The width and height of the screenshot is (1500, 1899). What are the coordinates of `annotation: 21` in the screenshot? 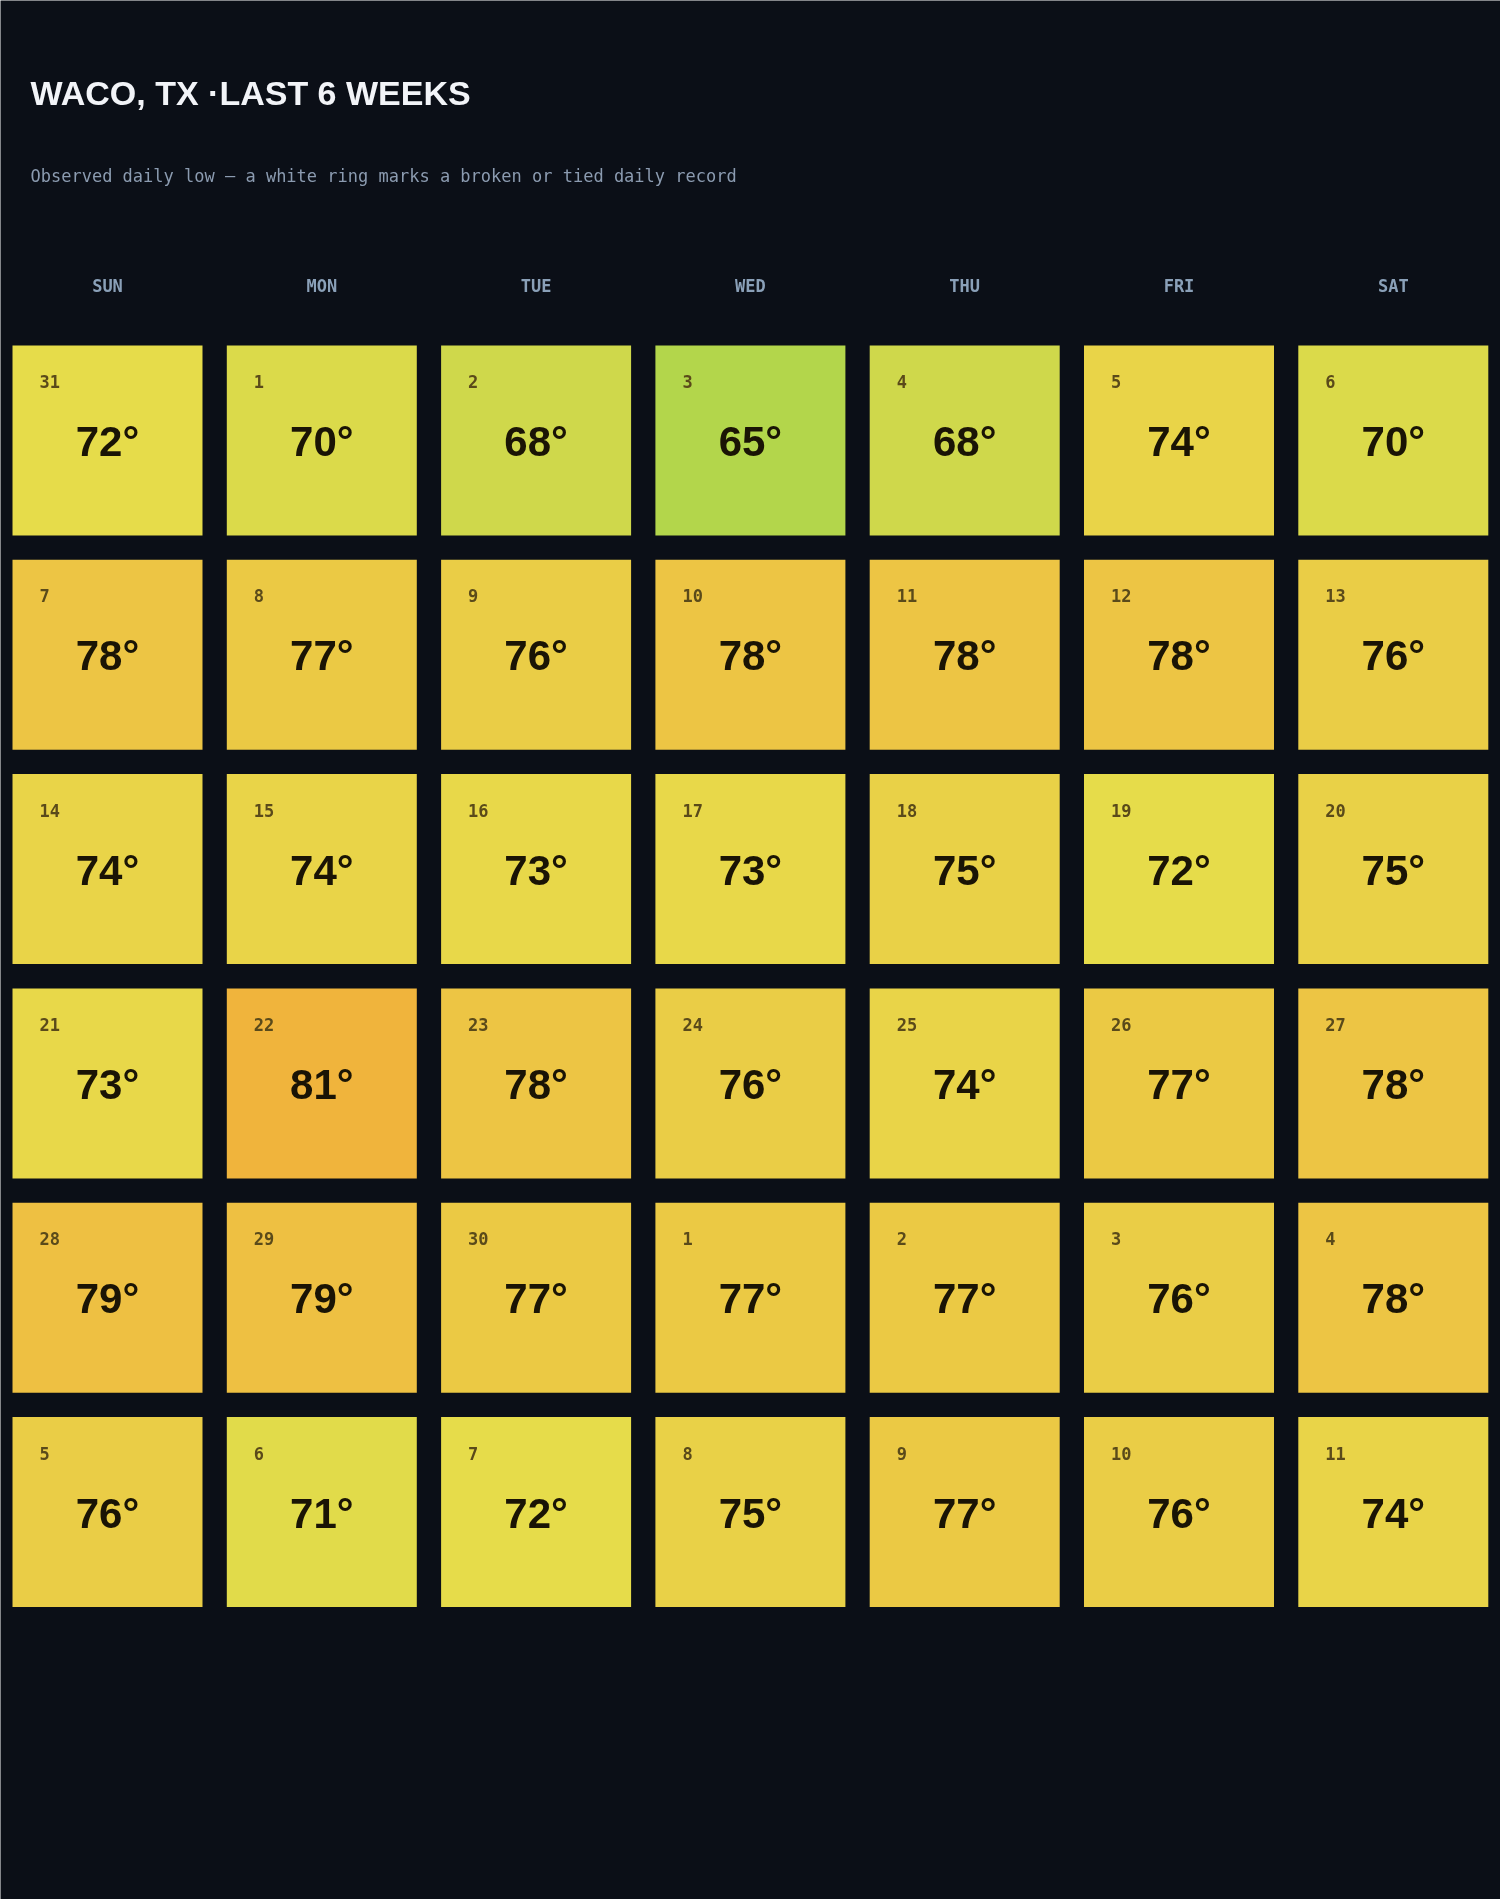 It's located at (49, 1024).